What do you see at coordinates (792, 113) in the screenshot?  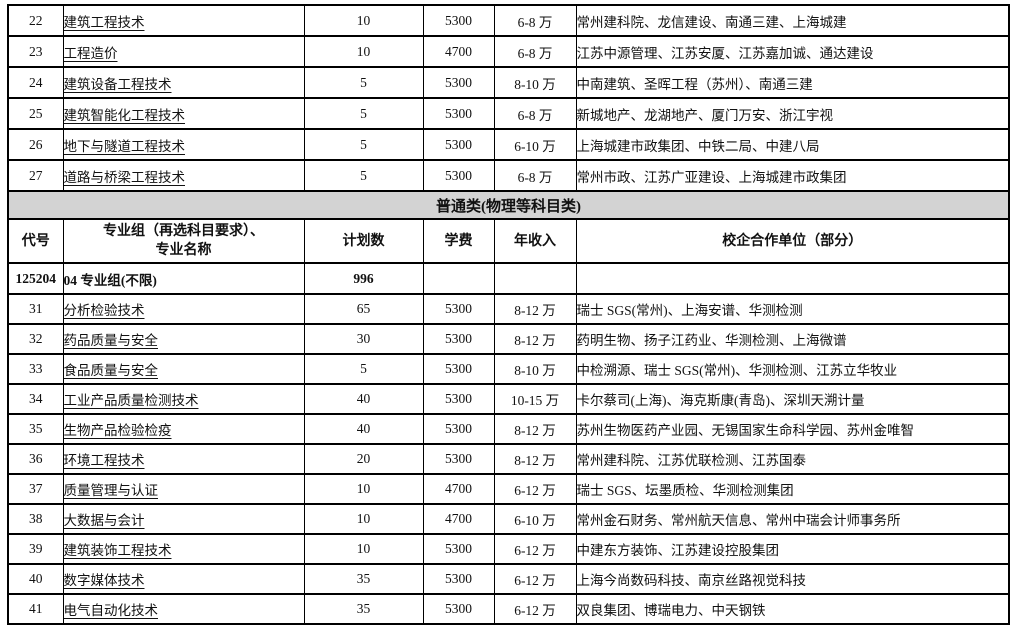 I see `row-partners: 新城地产、龙湖地产、厦门万安、浙江宇视` at bounding box center [792, 113].